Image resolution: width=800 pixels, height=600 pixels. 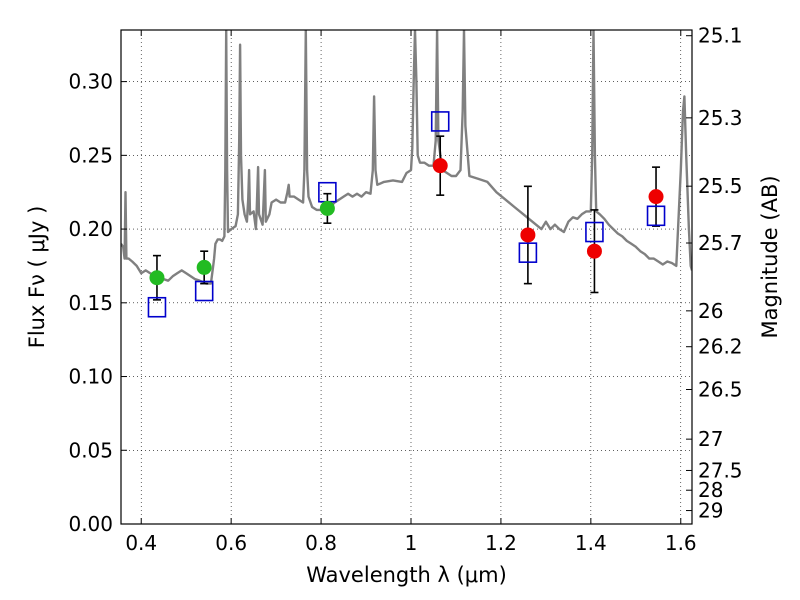 I want to click on x-tick-label: 1.6, so click(x=681, y=543).